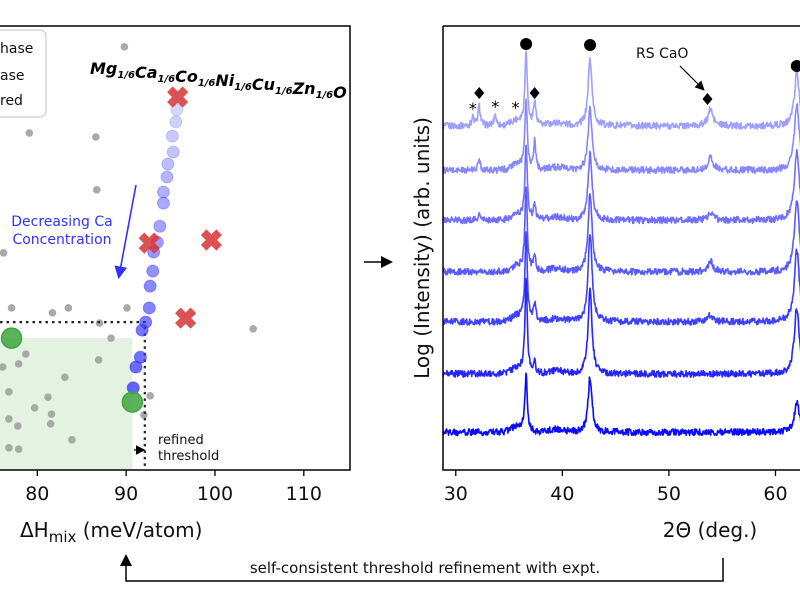  What do you see at coordinates (63, 537) in the screenshot?
I see `x-label-sub: mix` at bounding box center [63, 537].